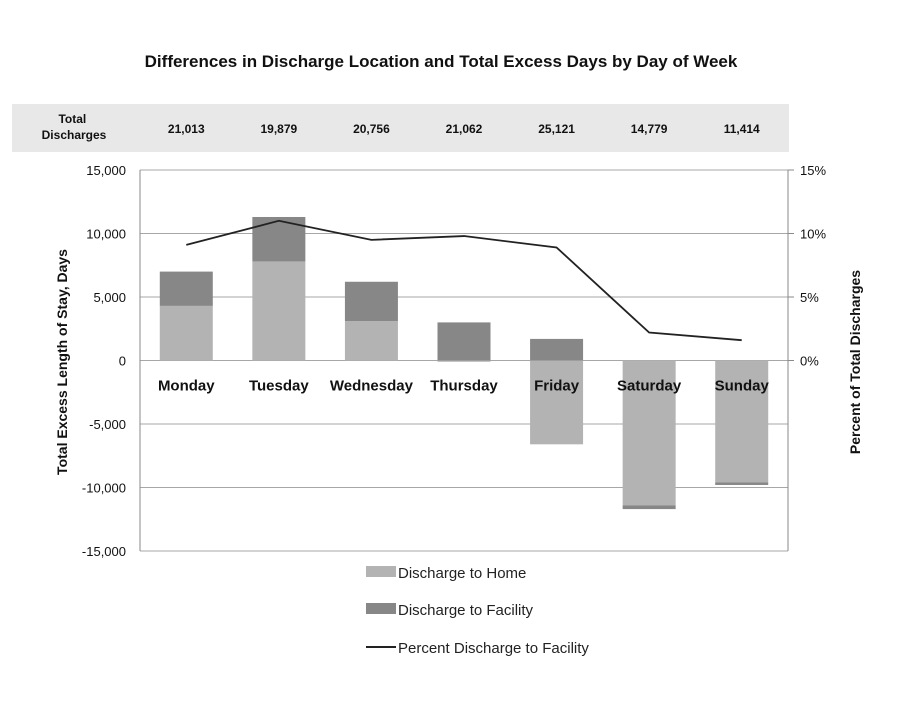 The height and width of the screenshot is (703, 900). Describe the element at coordinates (556, 129) in the screenshot. I see `total-discharges-friday: 25,121` at that location.